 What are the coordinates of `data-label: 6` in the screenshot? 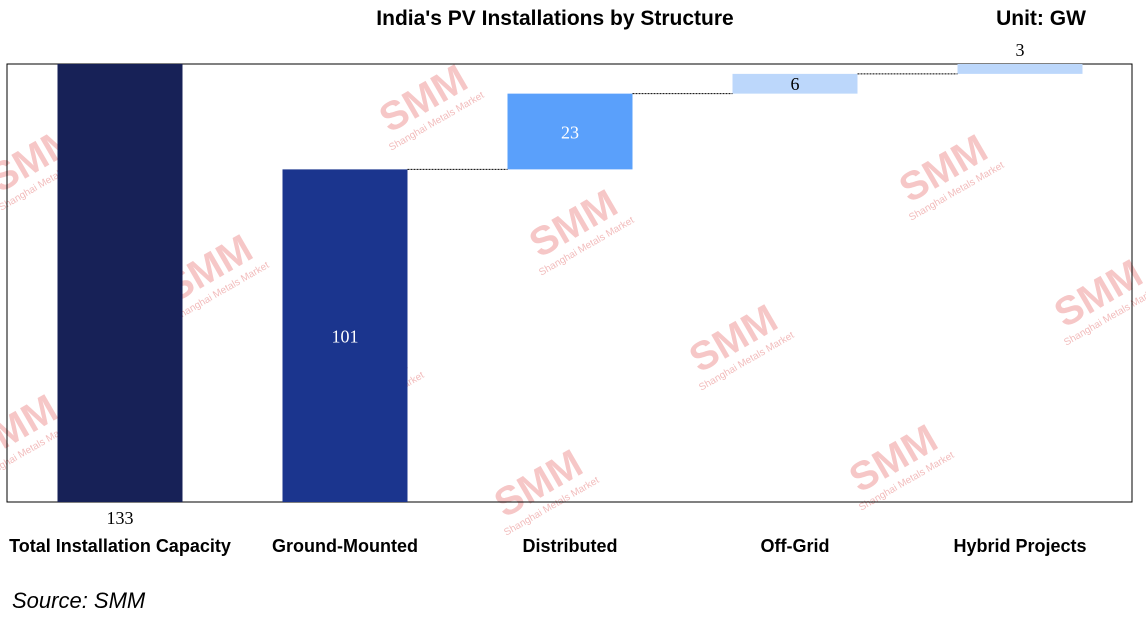 It's located at (795, 84).